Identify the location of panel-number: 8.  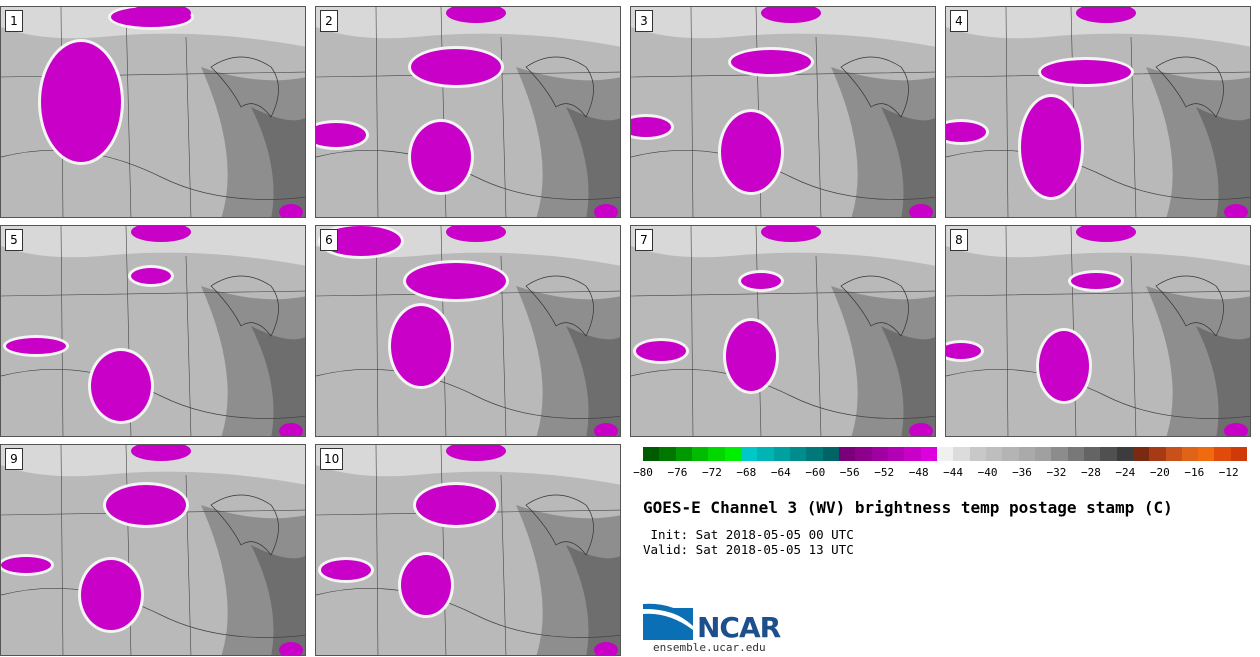
(959, 240).